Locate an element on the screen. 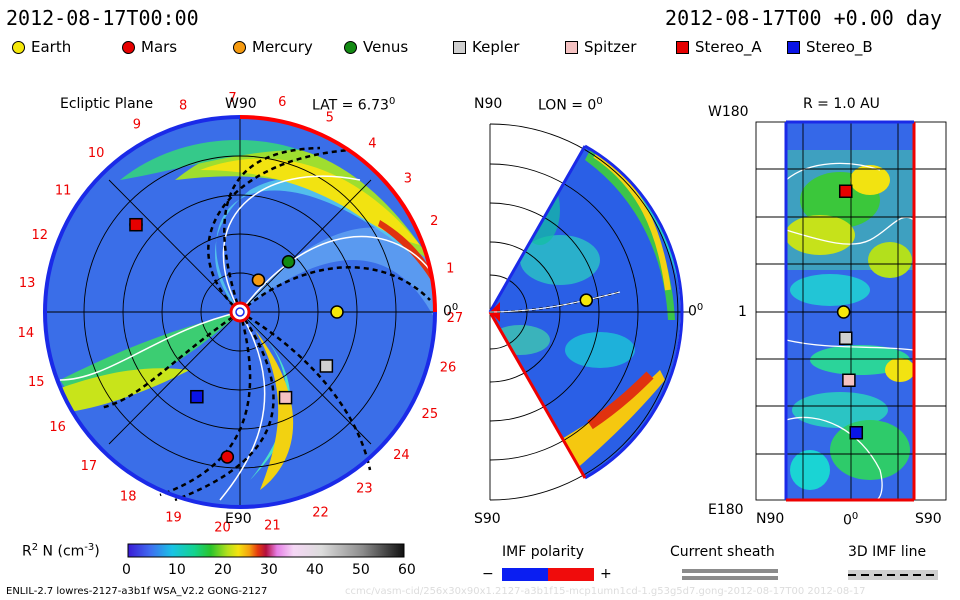 Image resolution: width=960 pixels, height=600 pixels. legend-item-venus: Venus is located at coordinates (376, 47).